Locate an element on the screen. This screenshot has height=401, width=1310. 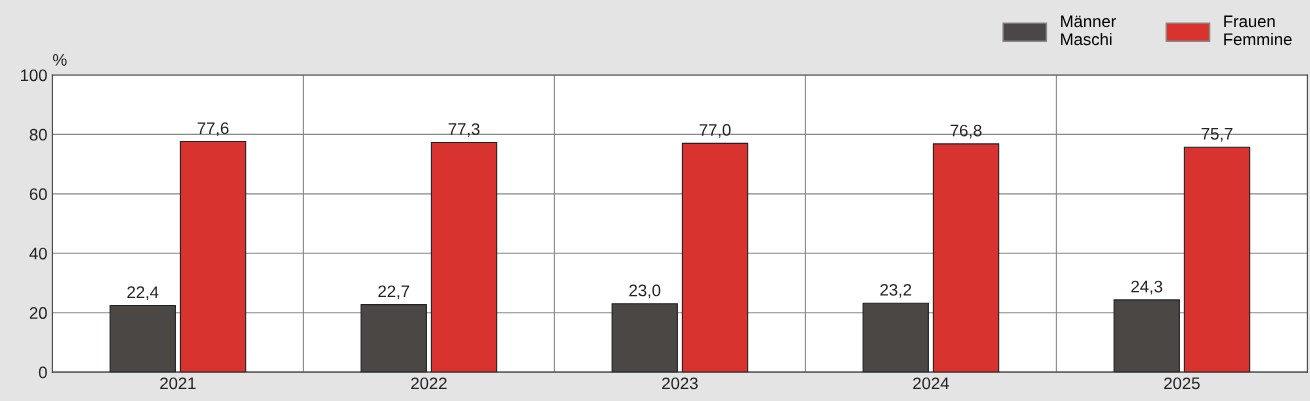
y-tick-label: 40 is located at coordinates (38, 253).